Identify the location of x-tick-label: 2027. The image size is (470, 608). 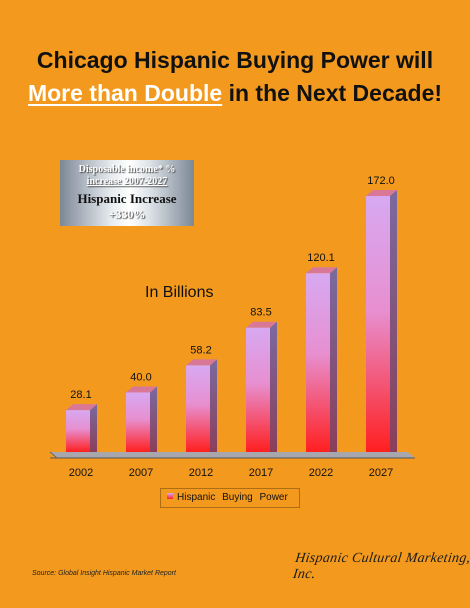
(381, 473).